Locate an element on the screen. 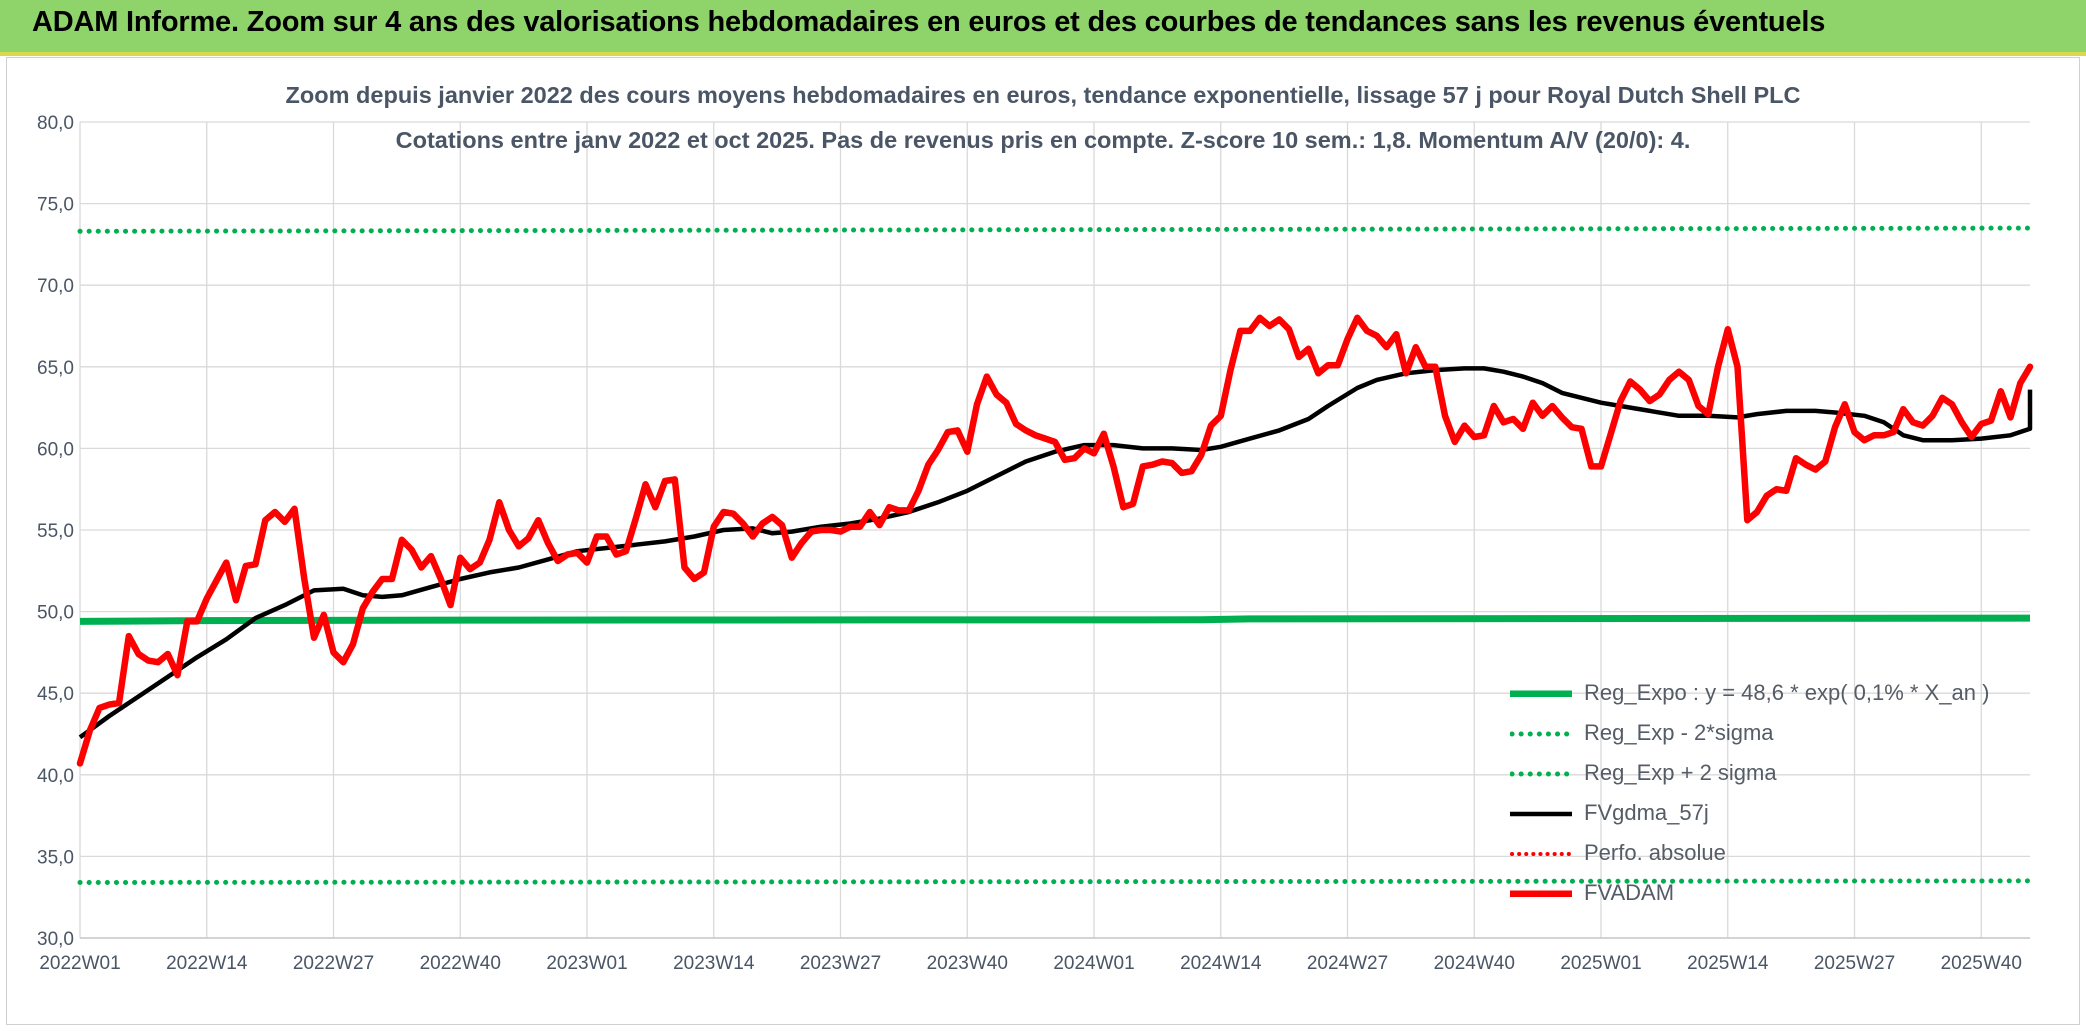 The width and height of the screenshot is (2086, 1031). legend-swatch-fvgdma is located at coordinates (1541, 814).